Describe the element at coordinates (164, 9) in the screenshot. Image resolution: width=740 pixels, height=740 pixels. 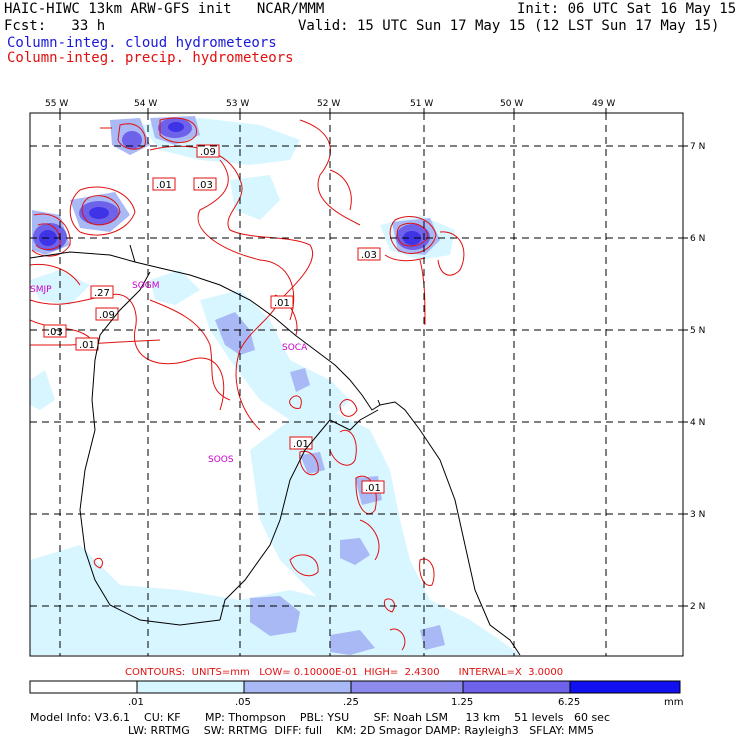
I see `model-title: HAIC-HIWC 13km ARW-GFS init NCAR/MMM` at that location.